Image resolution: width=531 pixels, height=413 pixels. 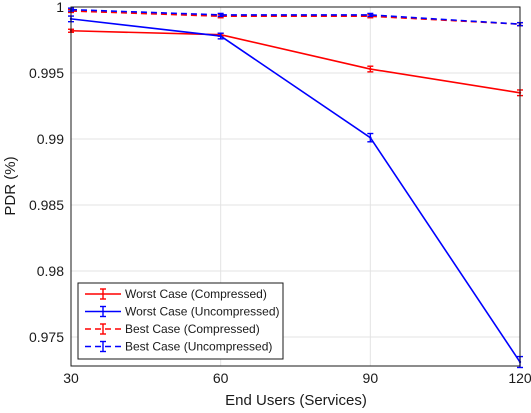 What do you see at coordinates (198, 347) in the screenshot?
I see `legend-label-4: Best Case (Uncompressed)` at bounding box center [198, 347].